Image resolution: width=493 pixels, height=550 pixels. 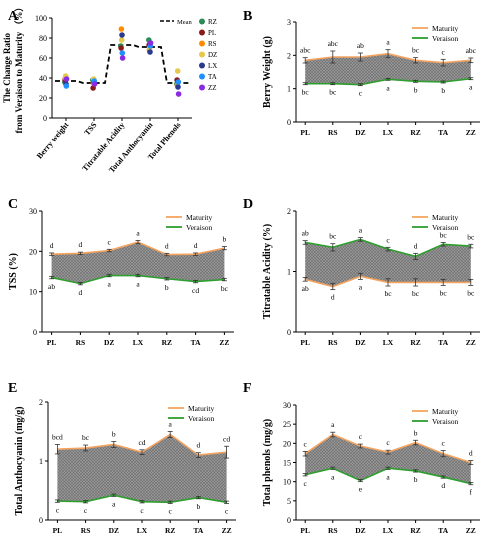 I want to click on data-point-dz, so click(x=177, y=71).